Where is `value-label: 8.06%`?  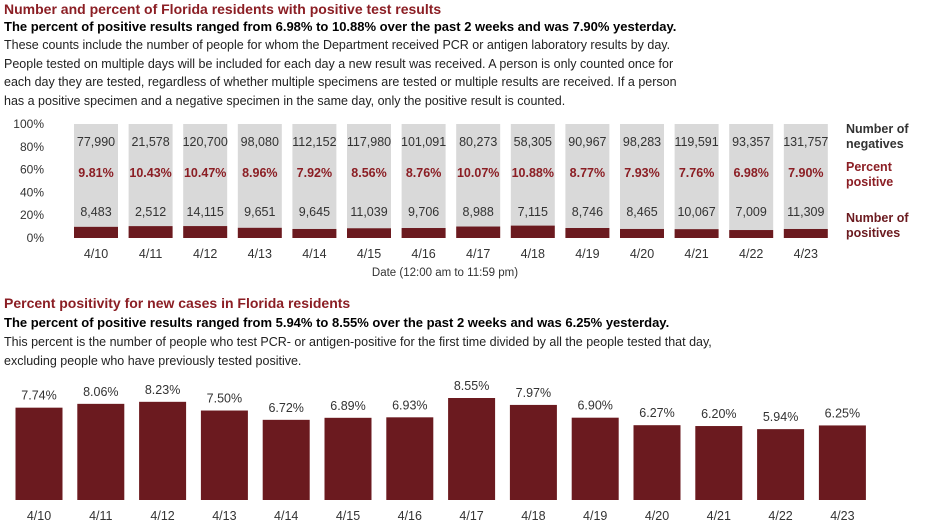
value-label: 8.06% is located at coordinates (100, 392).